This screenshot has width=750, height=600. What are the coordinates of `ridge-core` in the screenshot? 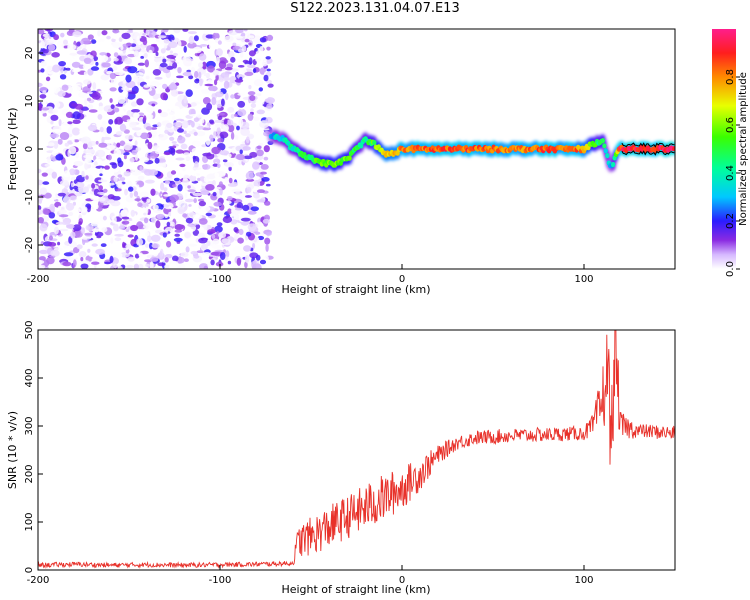 It's located at (471, 150).